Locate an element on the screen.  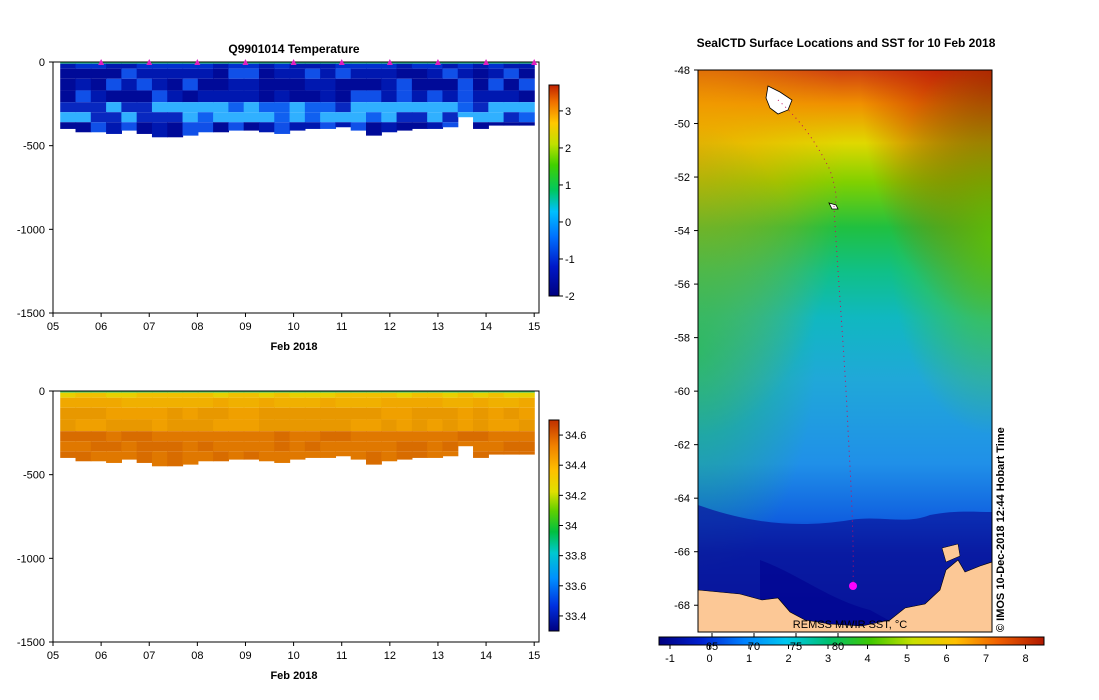
salinity-profiles is located at coordinates (297, 429).